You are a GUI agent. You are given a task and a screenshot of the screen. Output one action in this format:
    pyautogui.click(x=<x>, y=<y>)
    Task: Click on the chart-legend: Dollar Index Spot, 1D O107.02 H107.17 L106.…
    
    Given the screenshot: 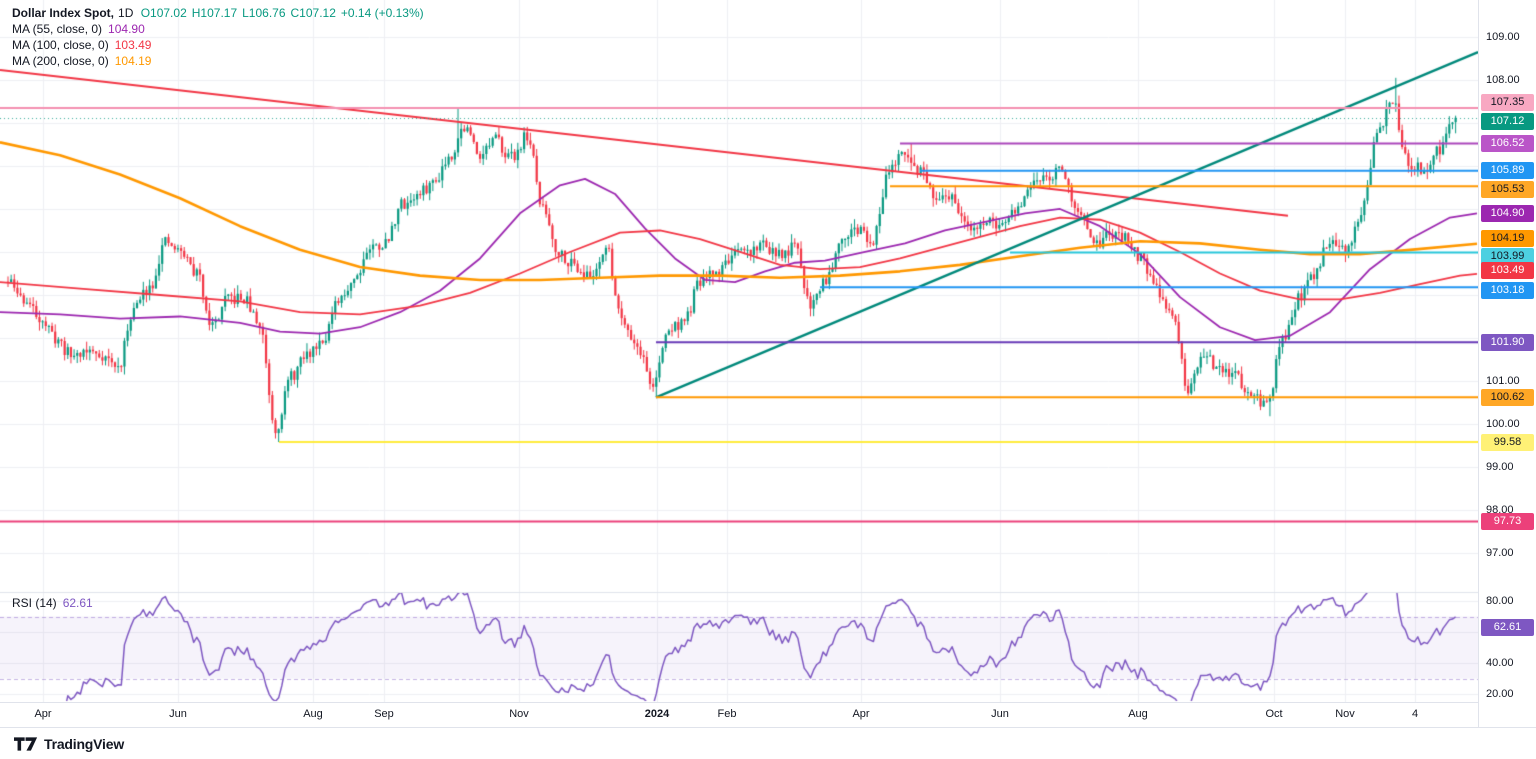 What is the action you would take?
    pyautogui.click(x=220, y=37)
    